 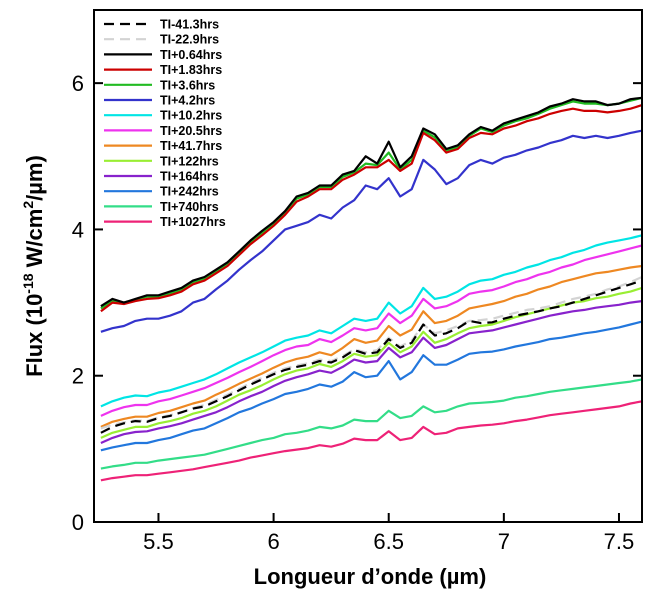 What do you see at coordinates (189, 177) in the screenshot?
I see `legend-label: TI+164hrs` at bounding box center [189, 177].